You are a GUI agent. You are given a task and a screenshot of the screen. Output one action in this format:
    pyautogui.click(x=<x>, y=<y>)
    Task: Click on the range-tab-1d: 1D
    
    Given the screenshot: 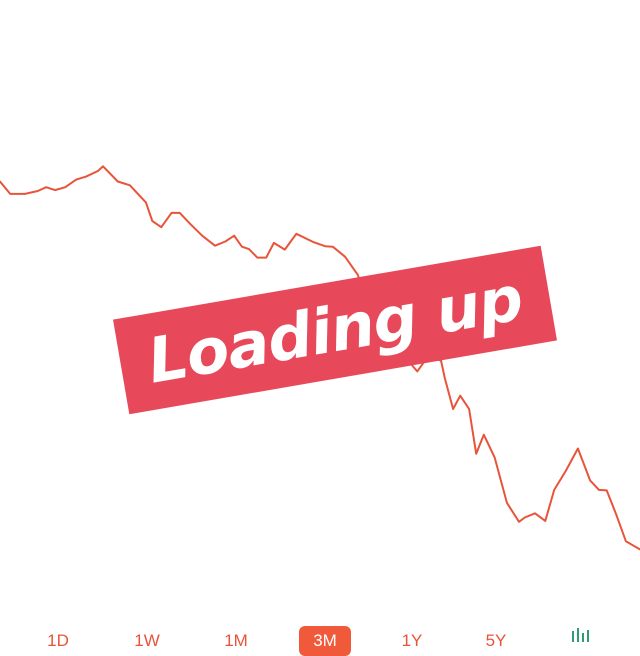 What is the action you would take?
    pyautogui.click(x=58, y=640)
    